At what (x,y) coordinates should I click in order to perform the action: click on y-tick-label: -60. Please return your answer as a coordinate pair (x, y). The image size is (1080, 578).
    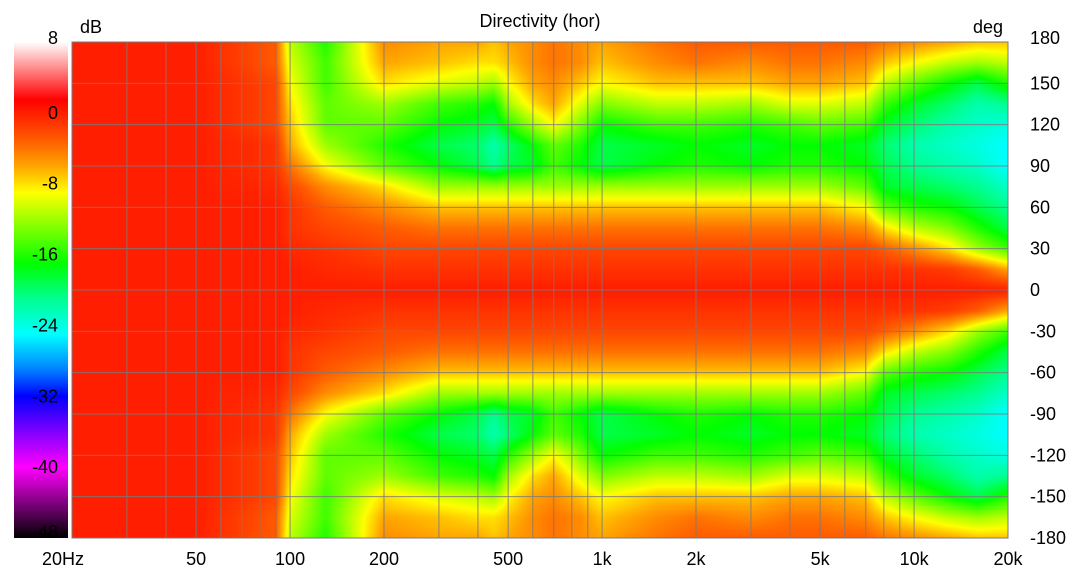
    Looking at the image, I should click on (1043, 373).